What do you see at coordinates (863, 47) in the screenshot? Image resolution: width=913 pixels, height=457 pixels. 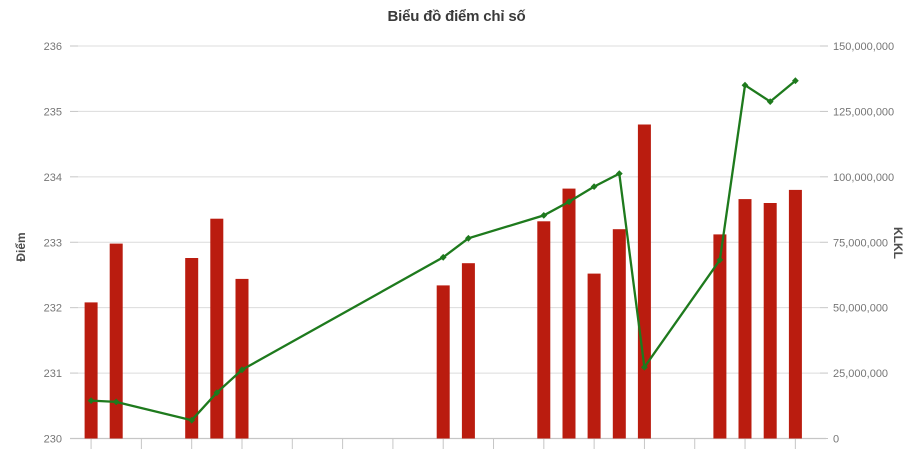 I see `svg-text: 150,000,000` at bounding box center [863, 47].